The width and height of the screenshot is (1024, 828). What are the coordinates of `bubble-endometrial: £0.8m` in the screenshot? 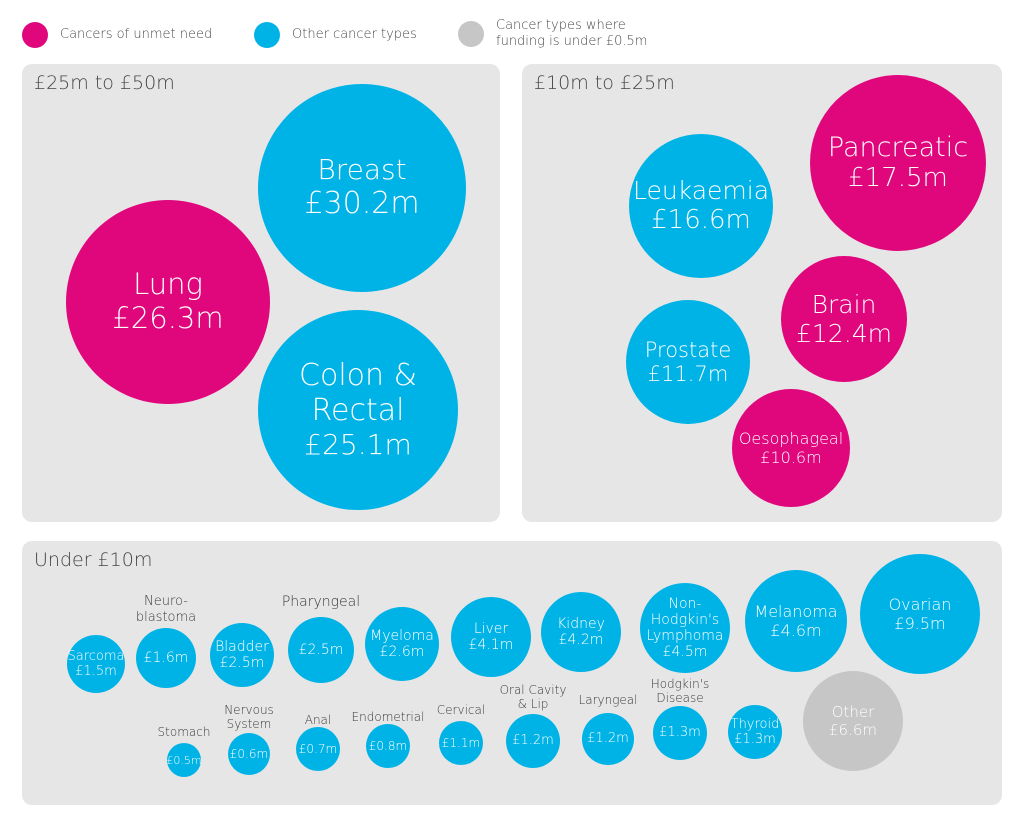 It's located at (388, 746).